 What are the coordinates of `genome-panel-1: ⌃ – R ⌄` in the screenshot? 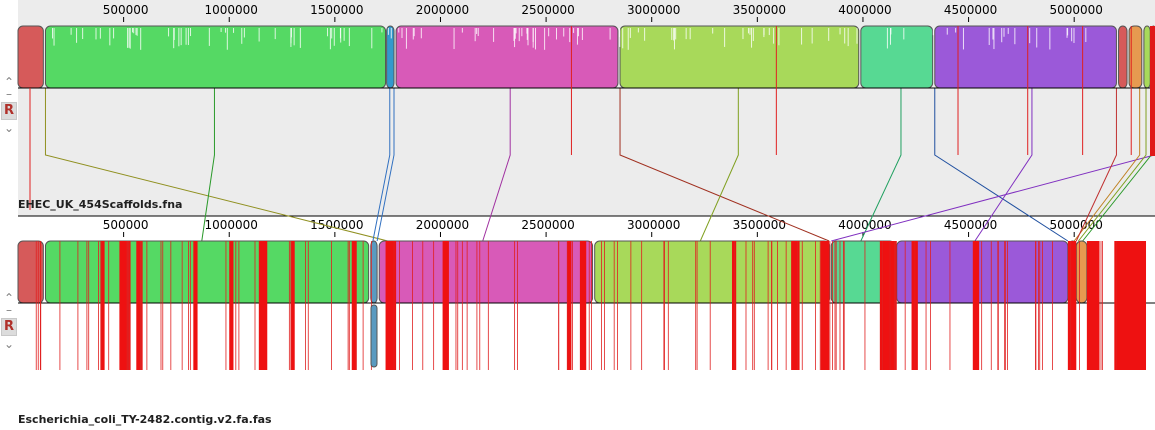 It's located at (9, 105).